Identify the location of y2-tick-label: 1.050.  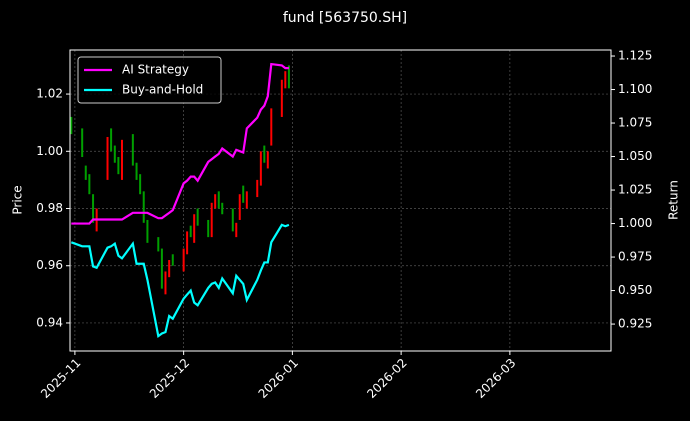
(635, 156).